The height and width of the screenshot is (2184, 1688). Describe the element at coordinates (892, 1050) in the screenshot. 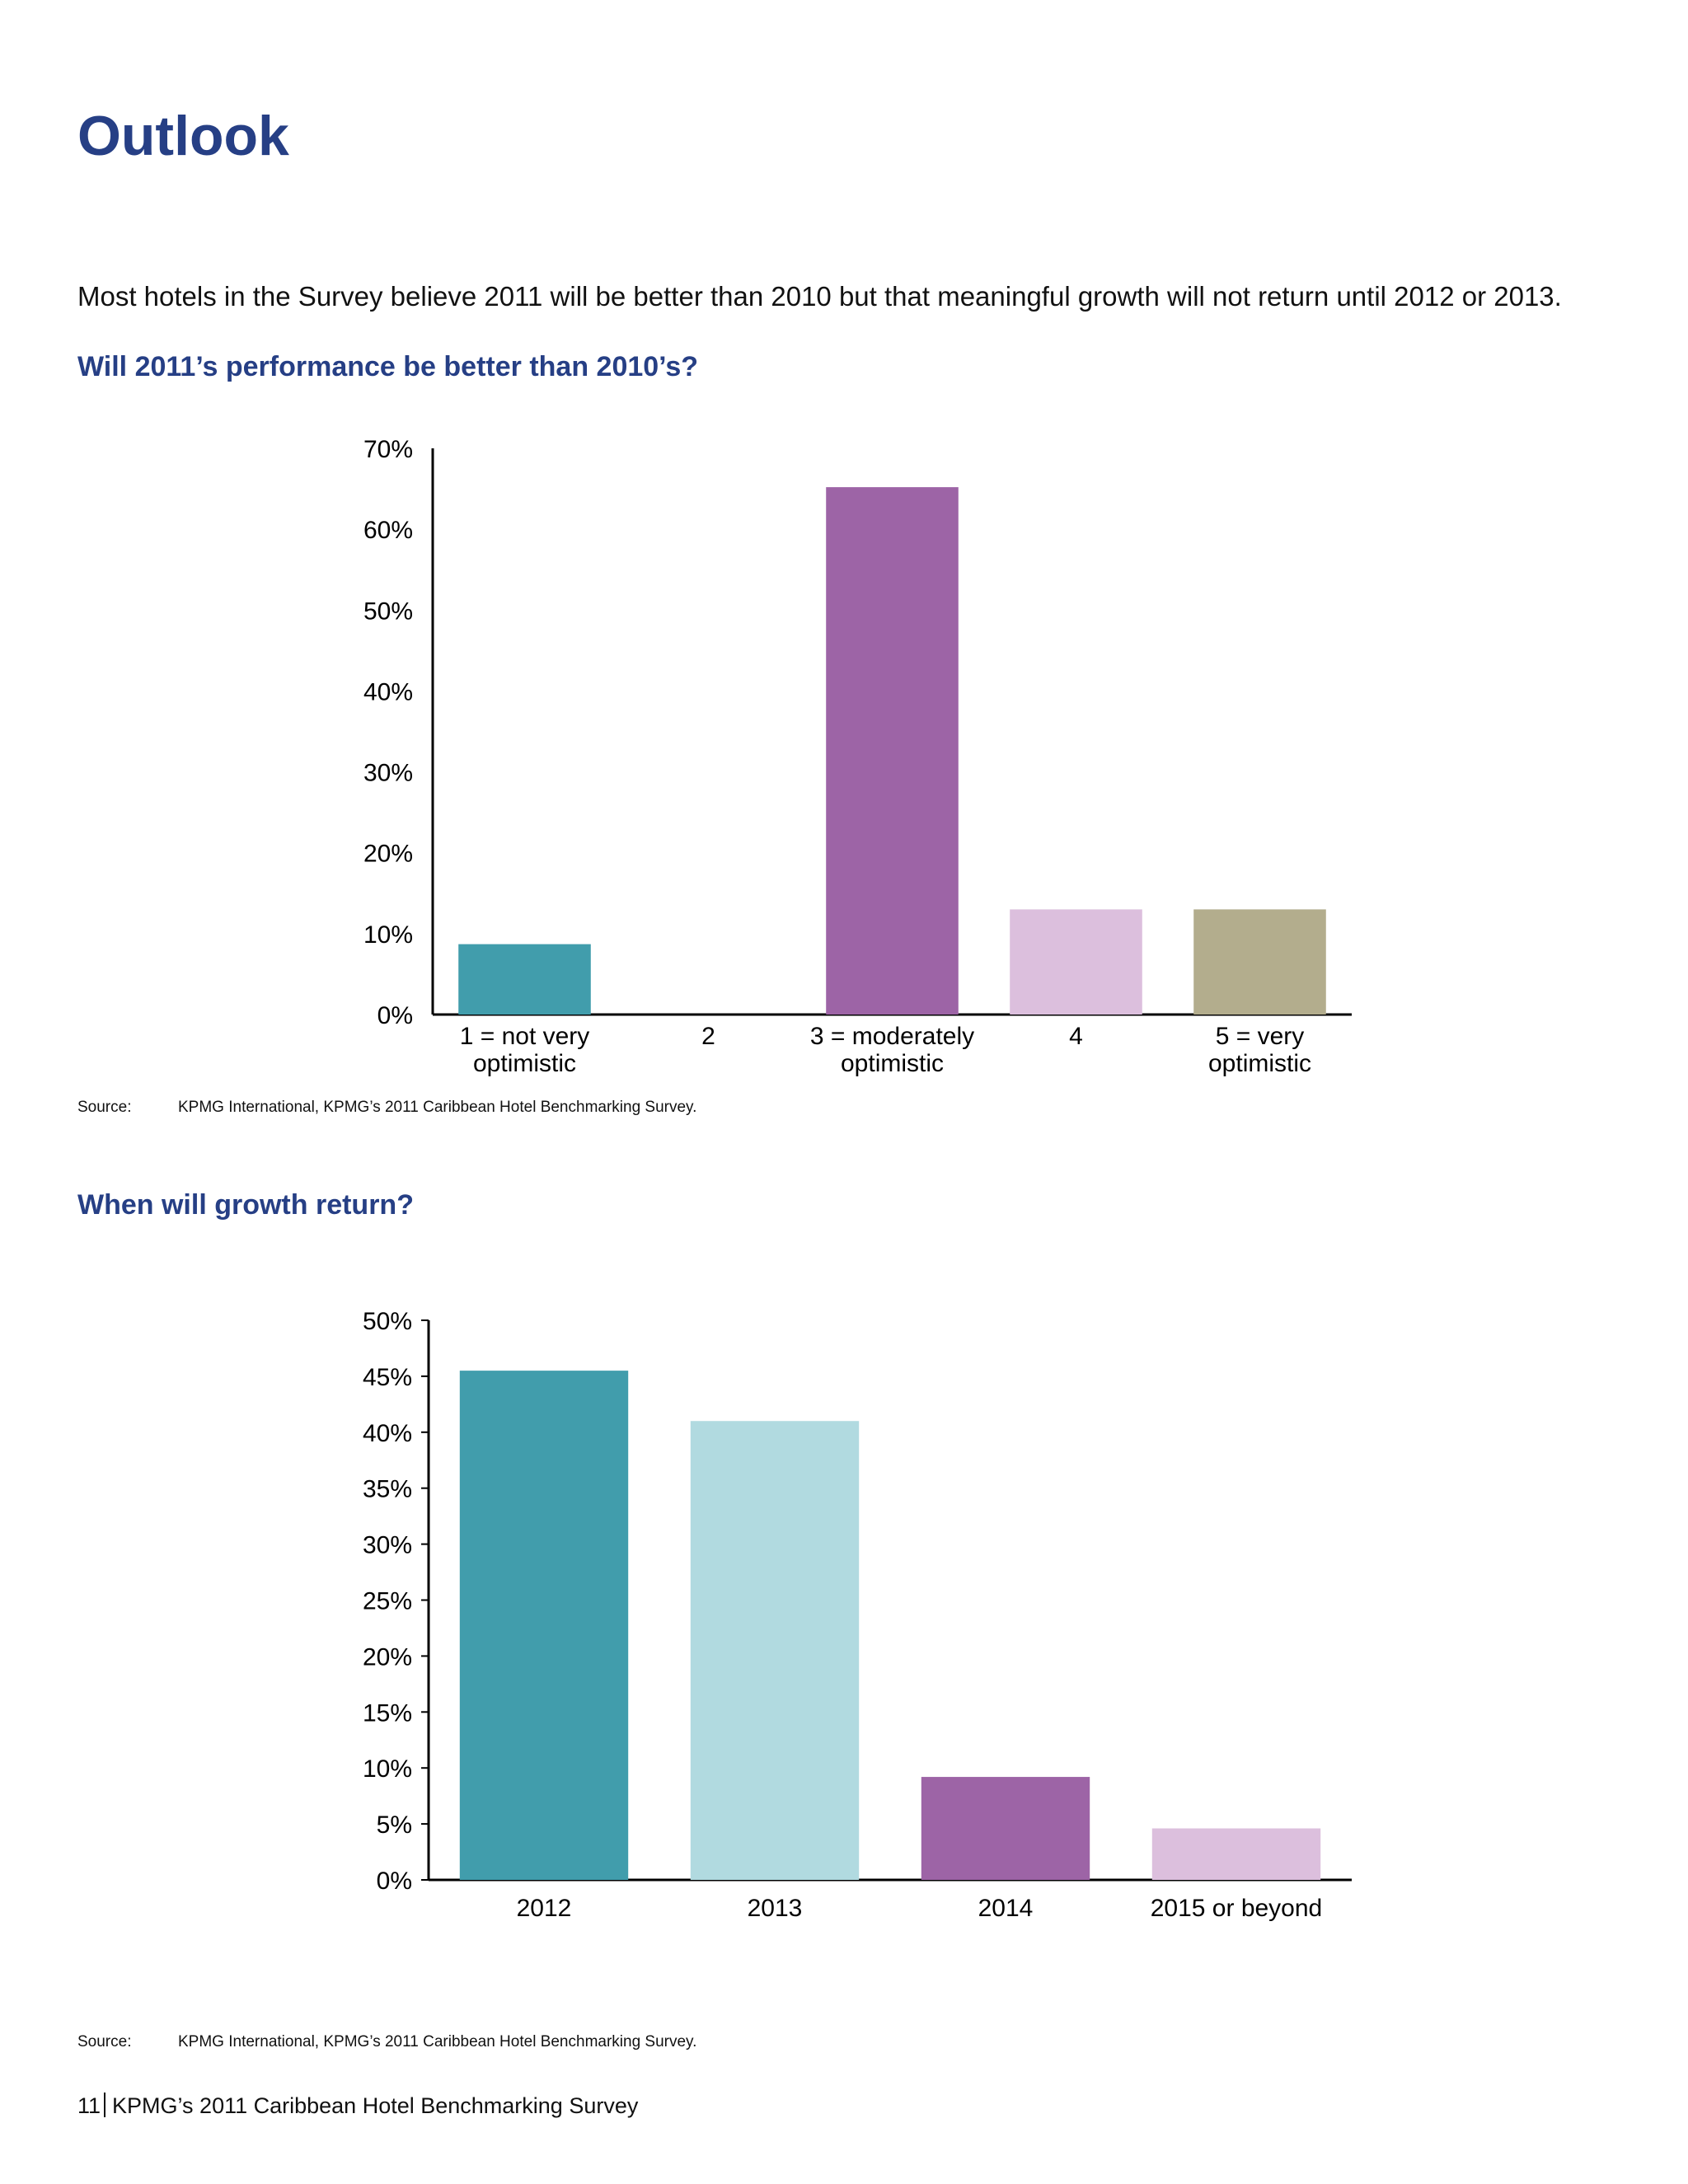

I see `x-category-label: 3 = moderately optimistic` at that location.